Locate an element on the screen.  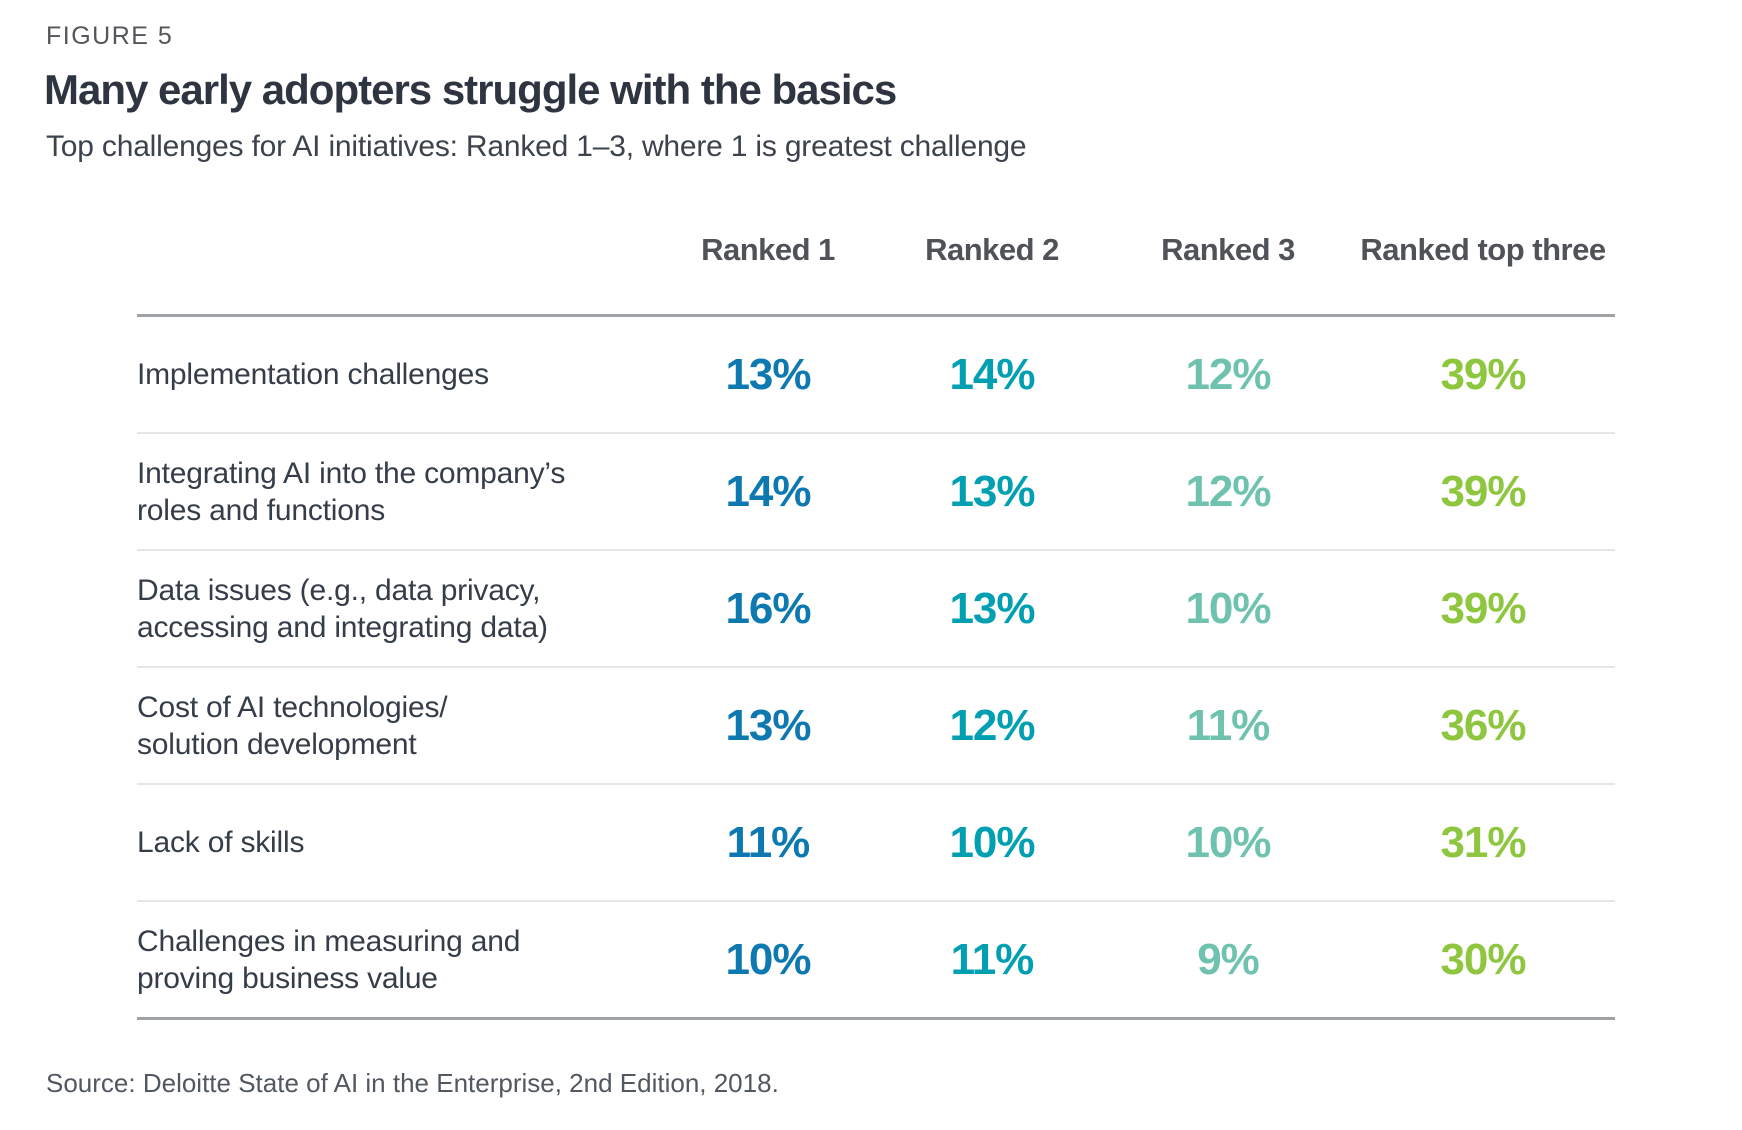
value-cell: 9% is located at coordinates (1228, 959).